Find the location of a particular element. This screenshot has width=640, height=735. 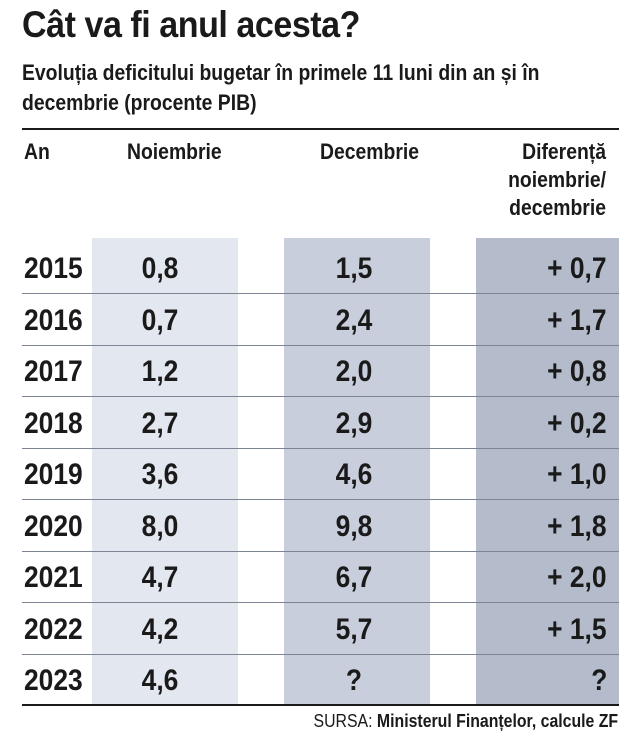

table-row: 2021 4,7 6,7 + 2,0 is located at coordinates (320, 577).